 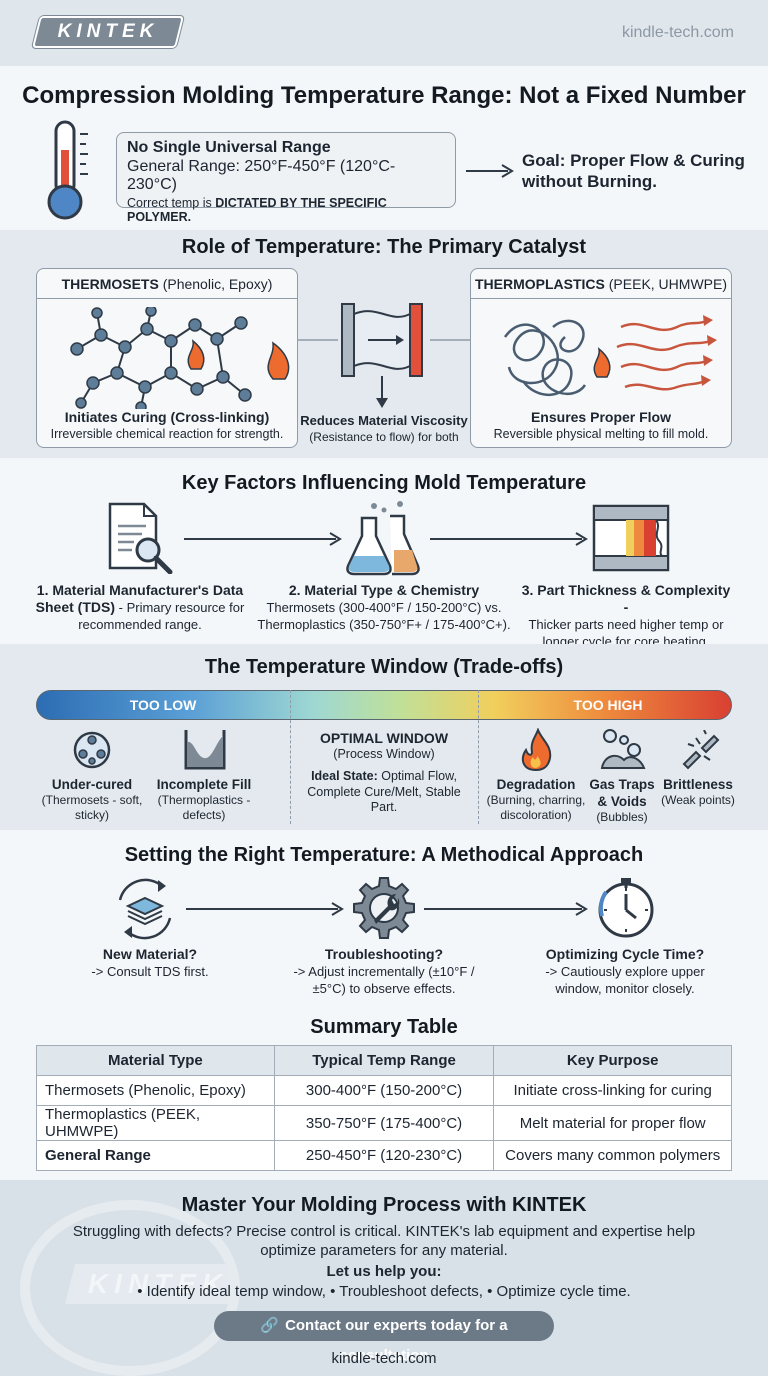 I want to click on window-divider-right, so click(x=478, y=757).